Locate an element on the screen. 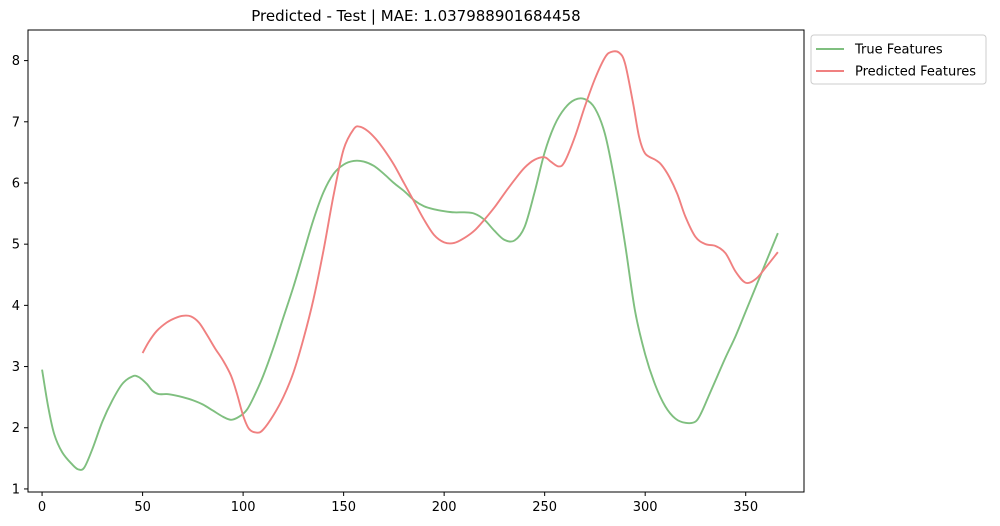 The width and height of the screenshot is (1000, 526). x-tick-label: 100 is located at coordinates (243, 507).